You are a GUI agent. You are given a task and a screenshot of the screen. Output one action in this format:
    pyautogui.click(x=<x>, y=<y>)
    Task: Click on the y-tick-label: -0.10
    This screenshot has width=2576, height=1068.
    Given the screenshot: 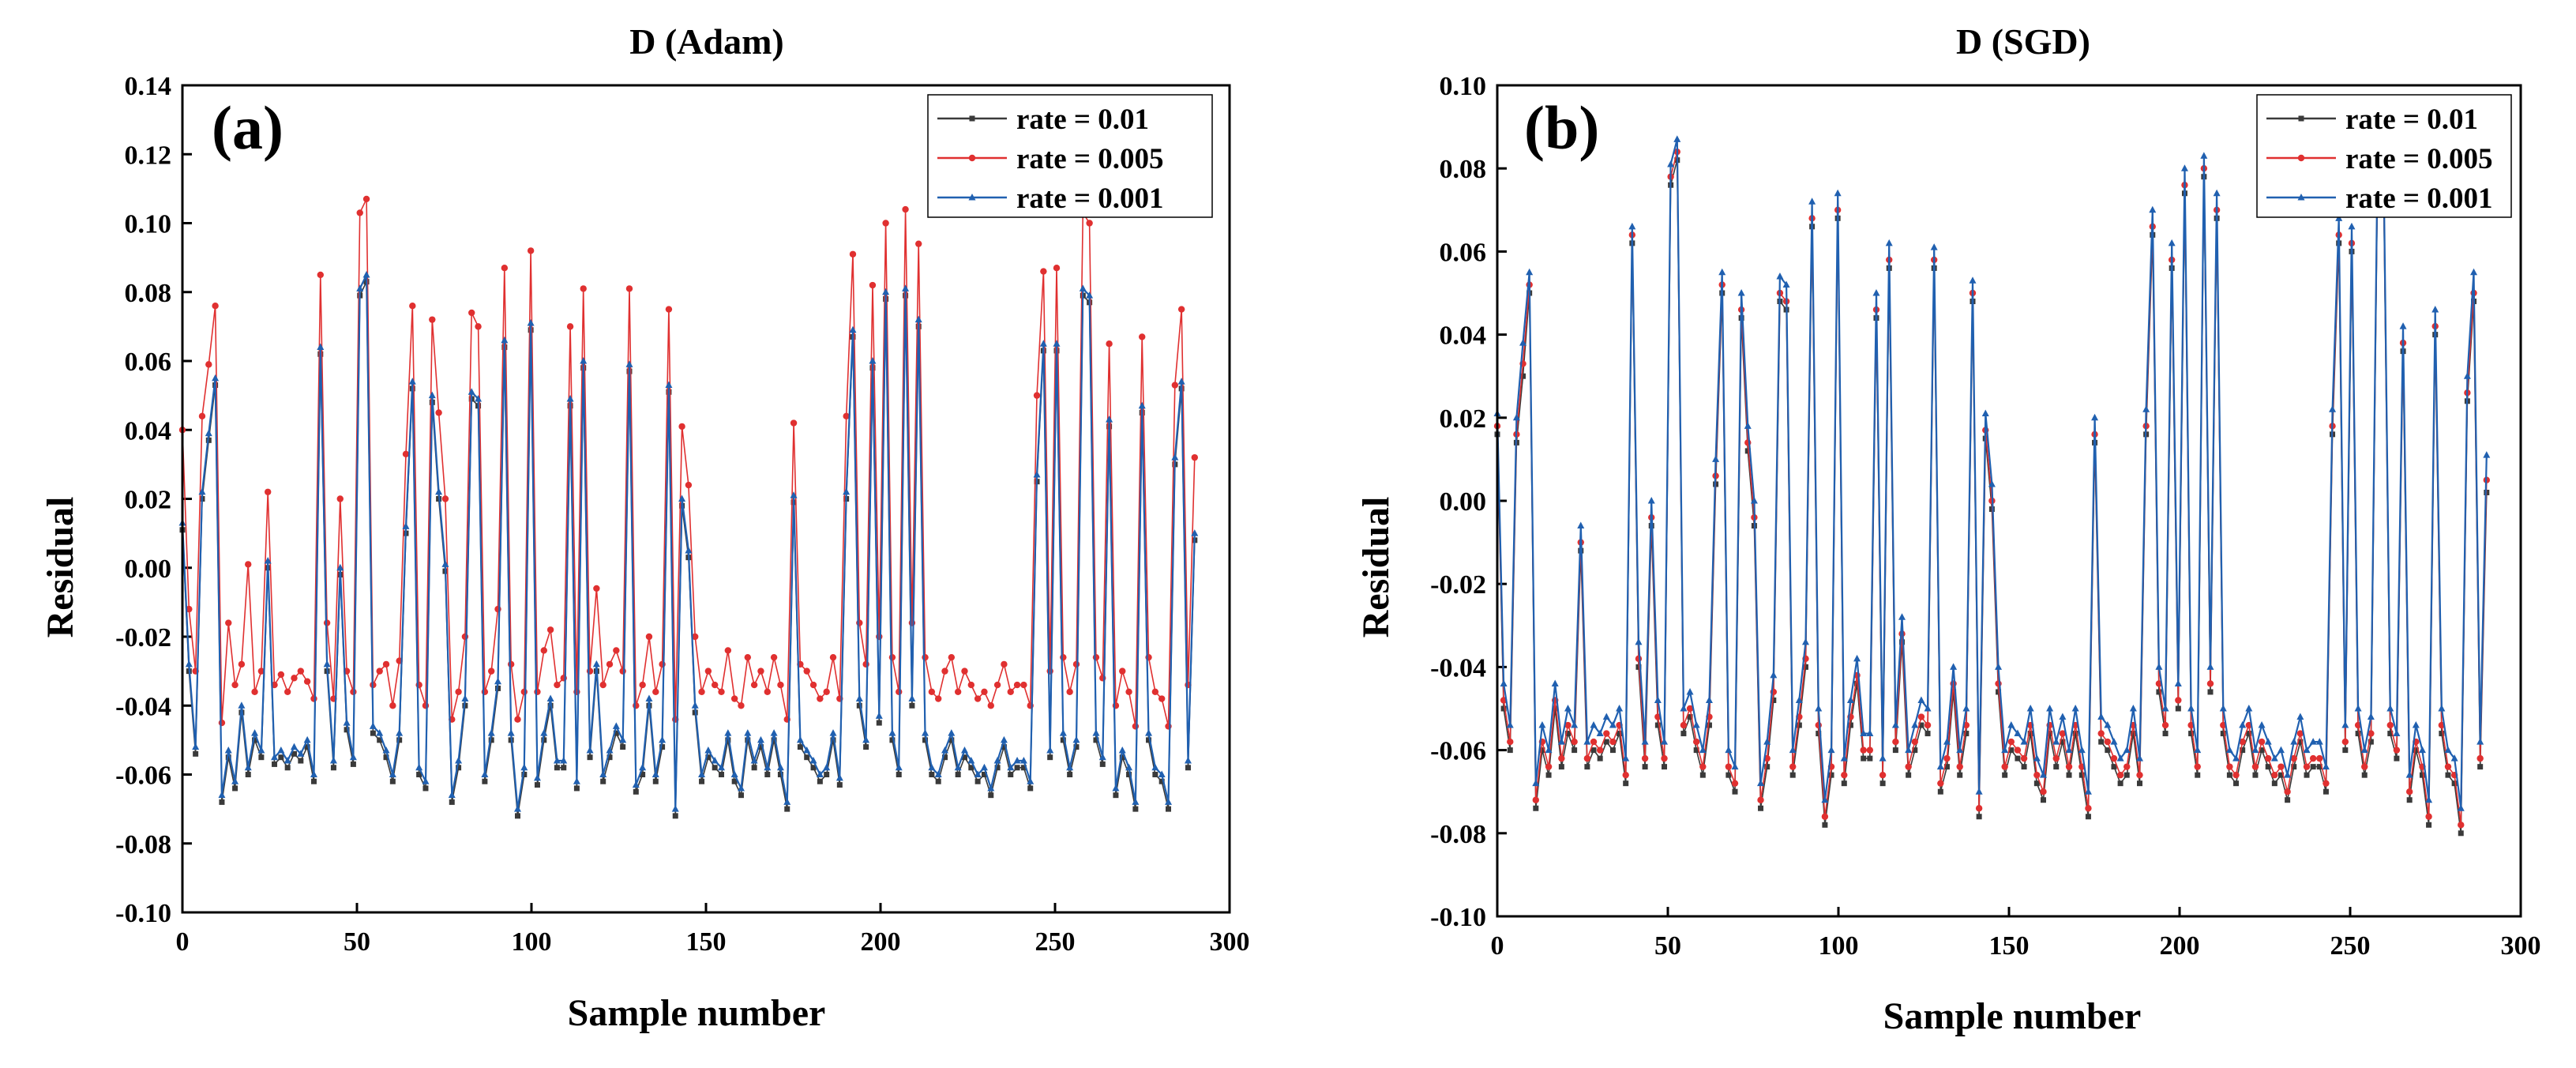 What is the action you would take?
    pyautogui.click(x=1458, y=917)
    